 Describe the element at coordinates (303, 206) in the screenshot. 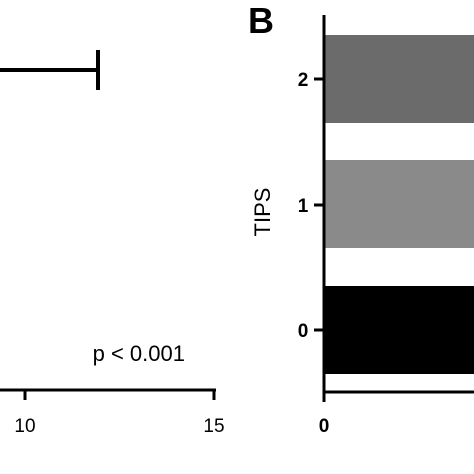

I see `panel-b-y-tick-label-1: 1` at that location.